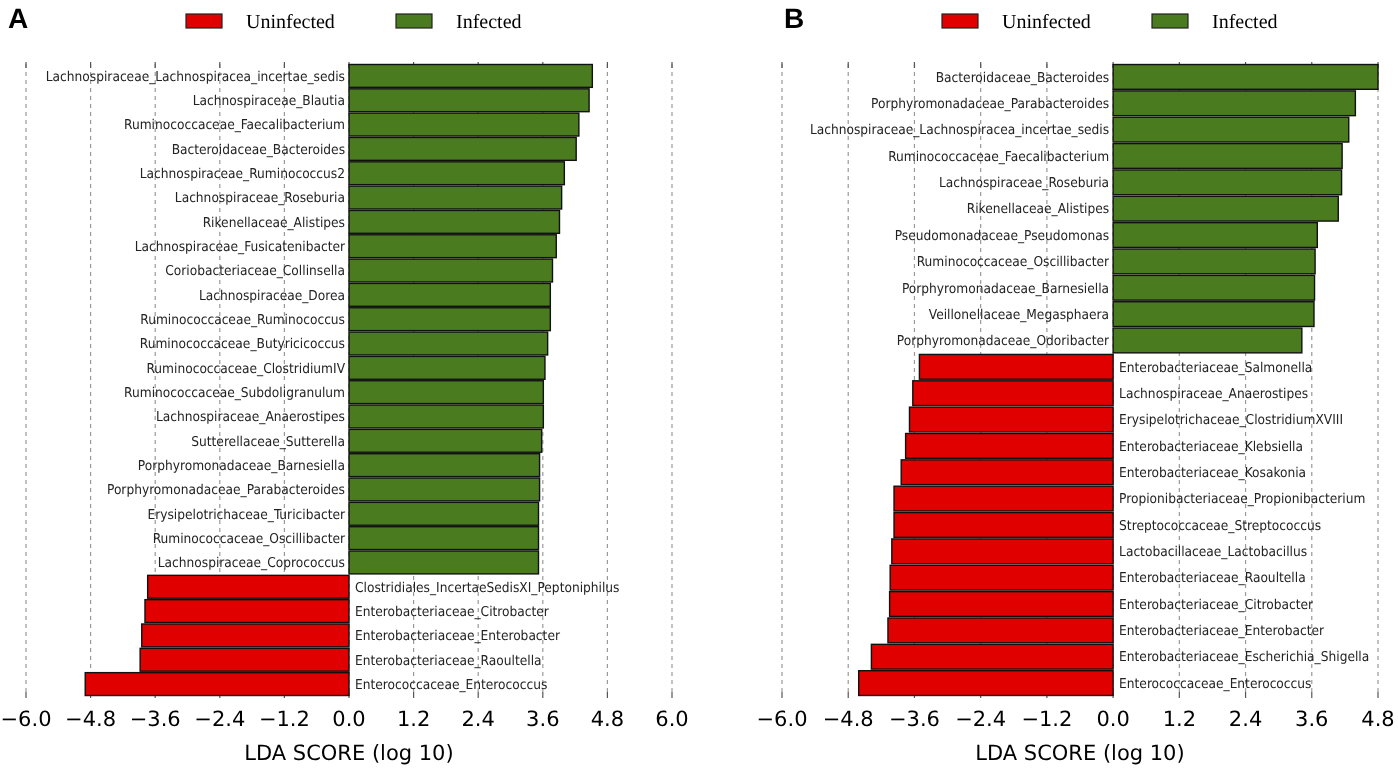 The height and width of the screenshot is (770, 1398). Describe the element at coordinates (18, 18) in the screenshot. I see `chart-title: A` at that location.